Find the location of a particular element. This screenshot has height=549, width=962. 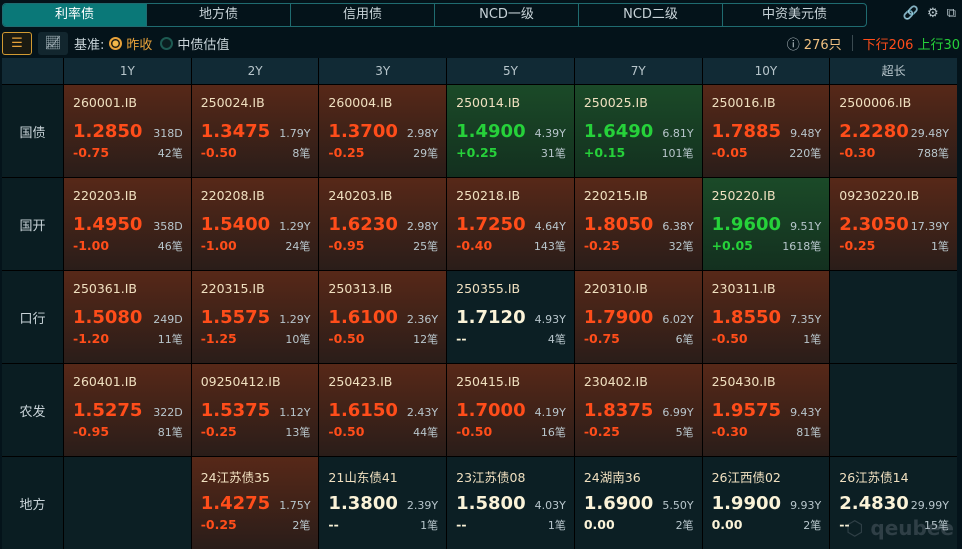

bond-change: -0.95 is located at coordinates (346, 245).